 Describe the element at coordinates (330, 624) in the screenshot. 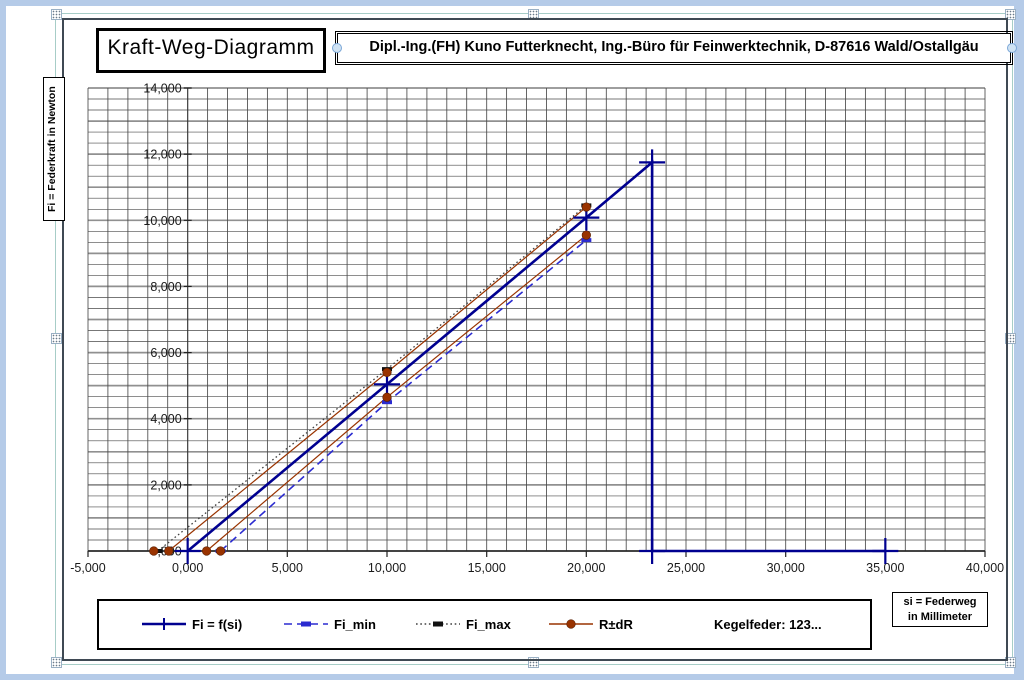

I see `legend-item-fi-min: Fi_min` at that location.